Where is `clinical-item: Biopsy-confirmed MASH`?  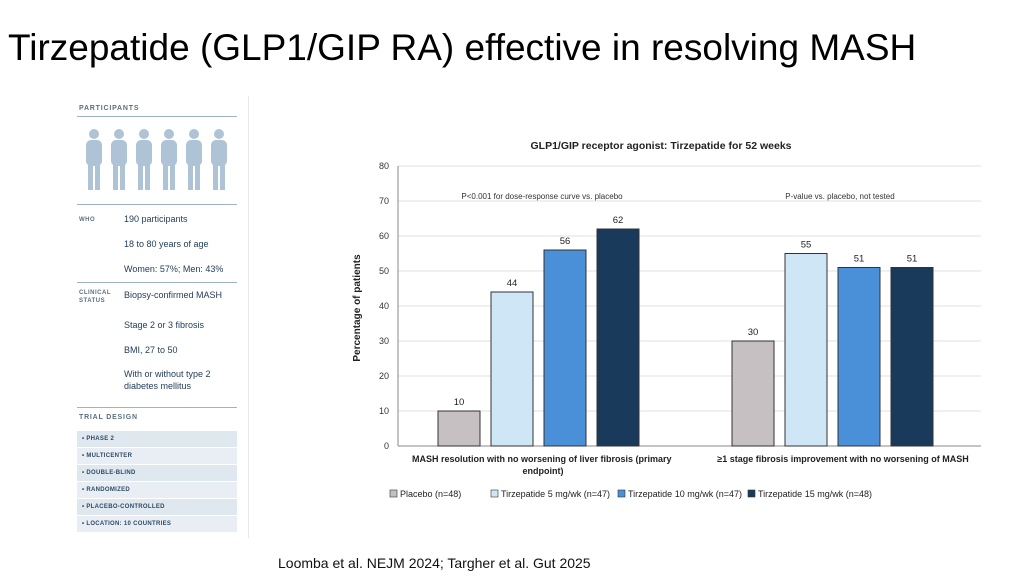
clinical-item: Biopsy-confirmed MASH is located at coordinates (173, 295).